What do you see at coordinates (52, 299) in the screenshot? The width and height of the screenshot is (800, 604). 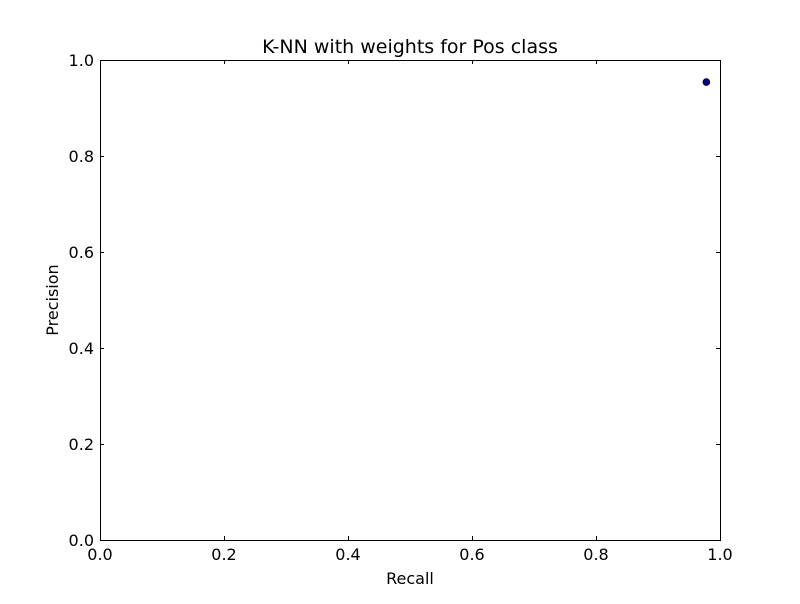 I see `y-axis-label: Precision` at bounding box center [52, 299].